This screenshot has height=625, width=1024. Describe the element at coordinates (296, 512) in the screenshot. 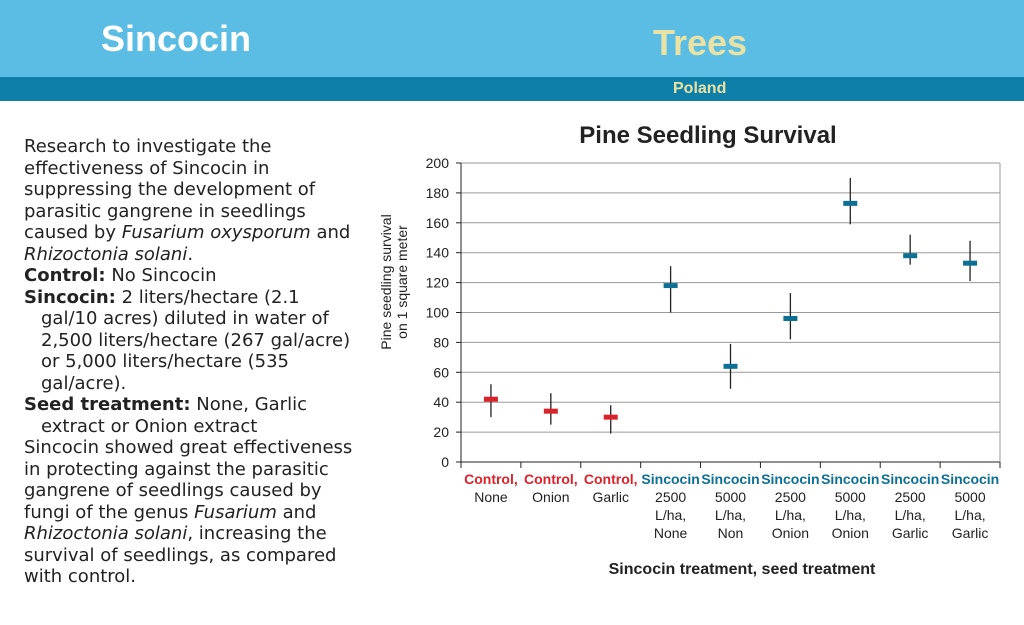

I see `conclusion-text-and: and` at that location.